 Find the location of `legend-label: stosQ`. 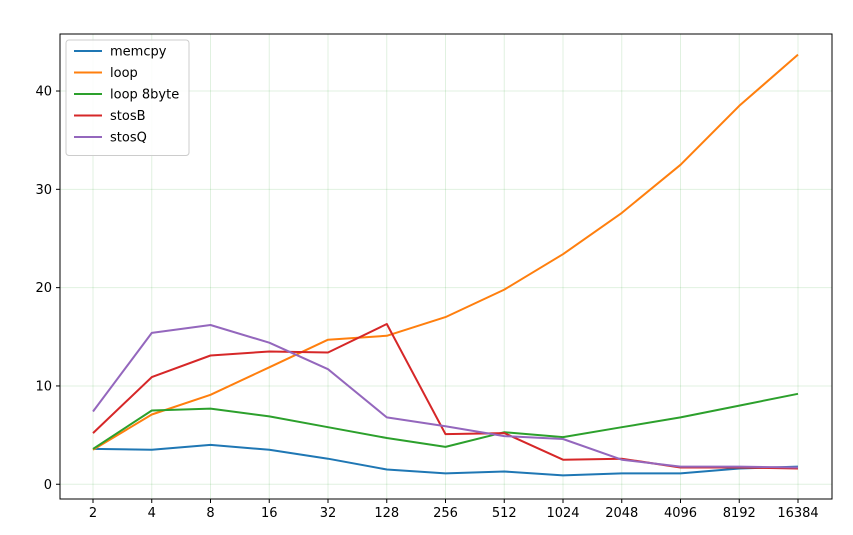

legend-label: stosQ is located at coordinates (128, 138).